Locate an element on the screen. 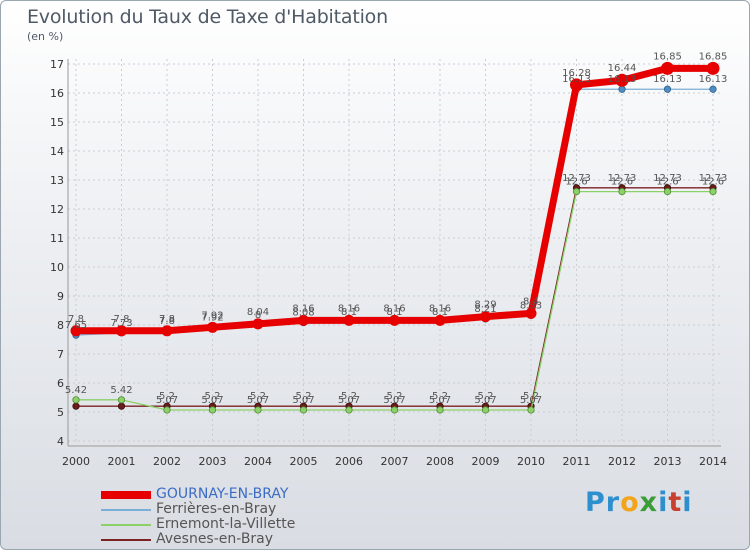  data-label-ferri-res-en-bray: 7.8 is located at coordinates (167, 321).